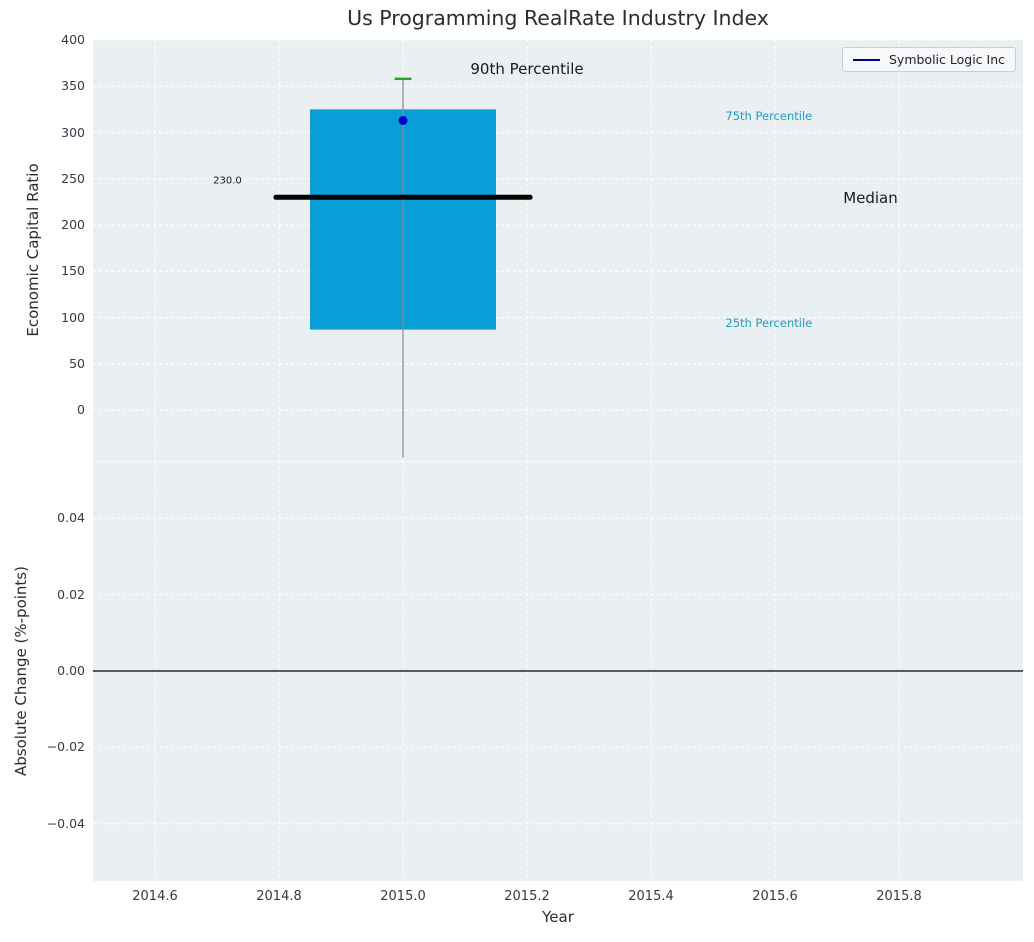 The image size is (1034, 942). What do you see at coordinates (775, 896) in the screenshot?
I see `x-tick-label: 2015.6` at bounding box center [775, 896].